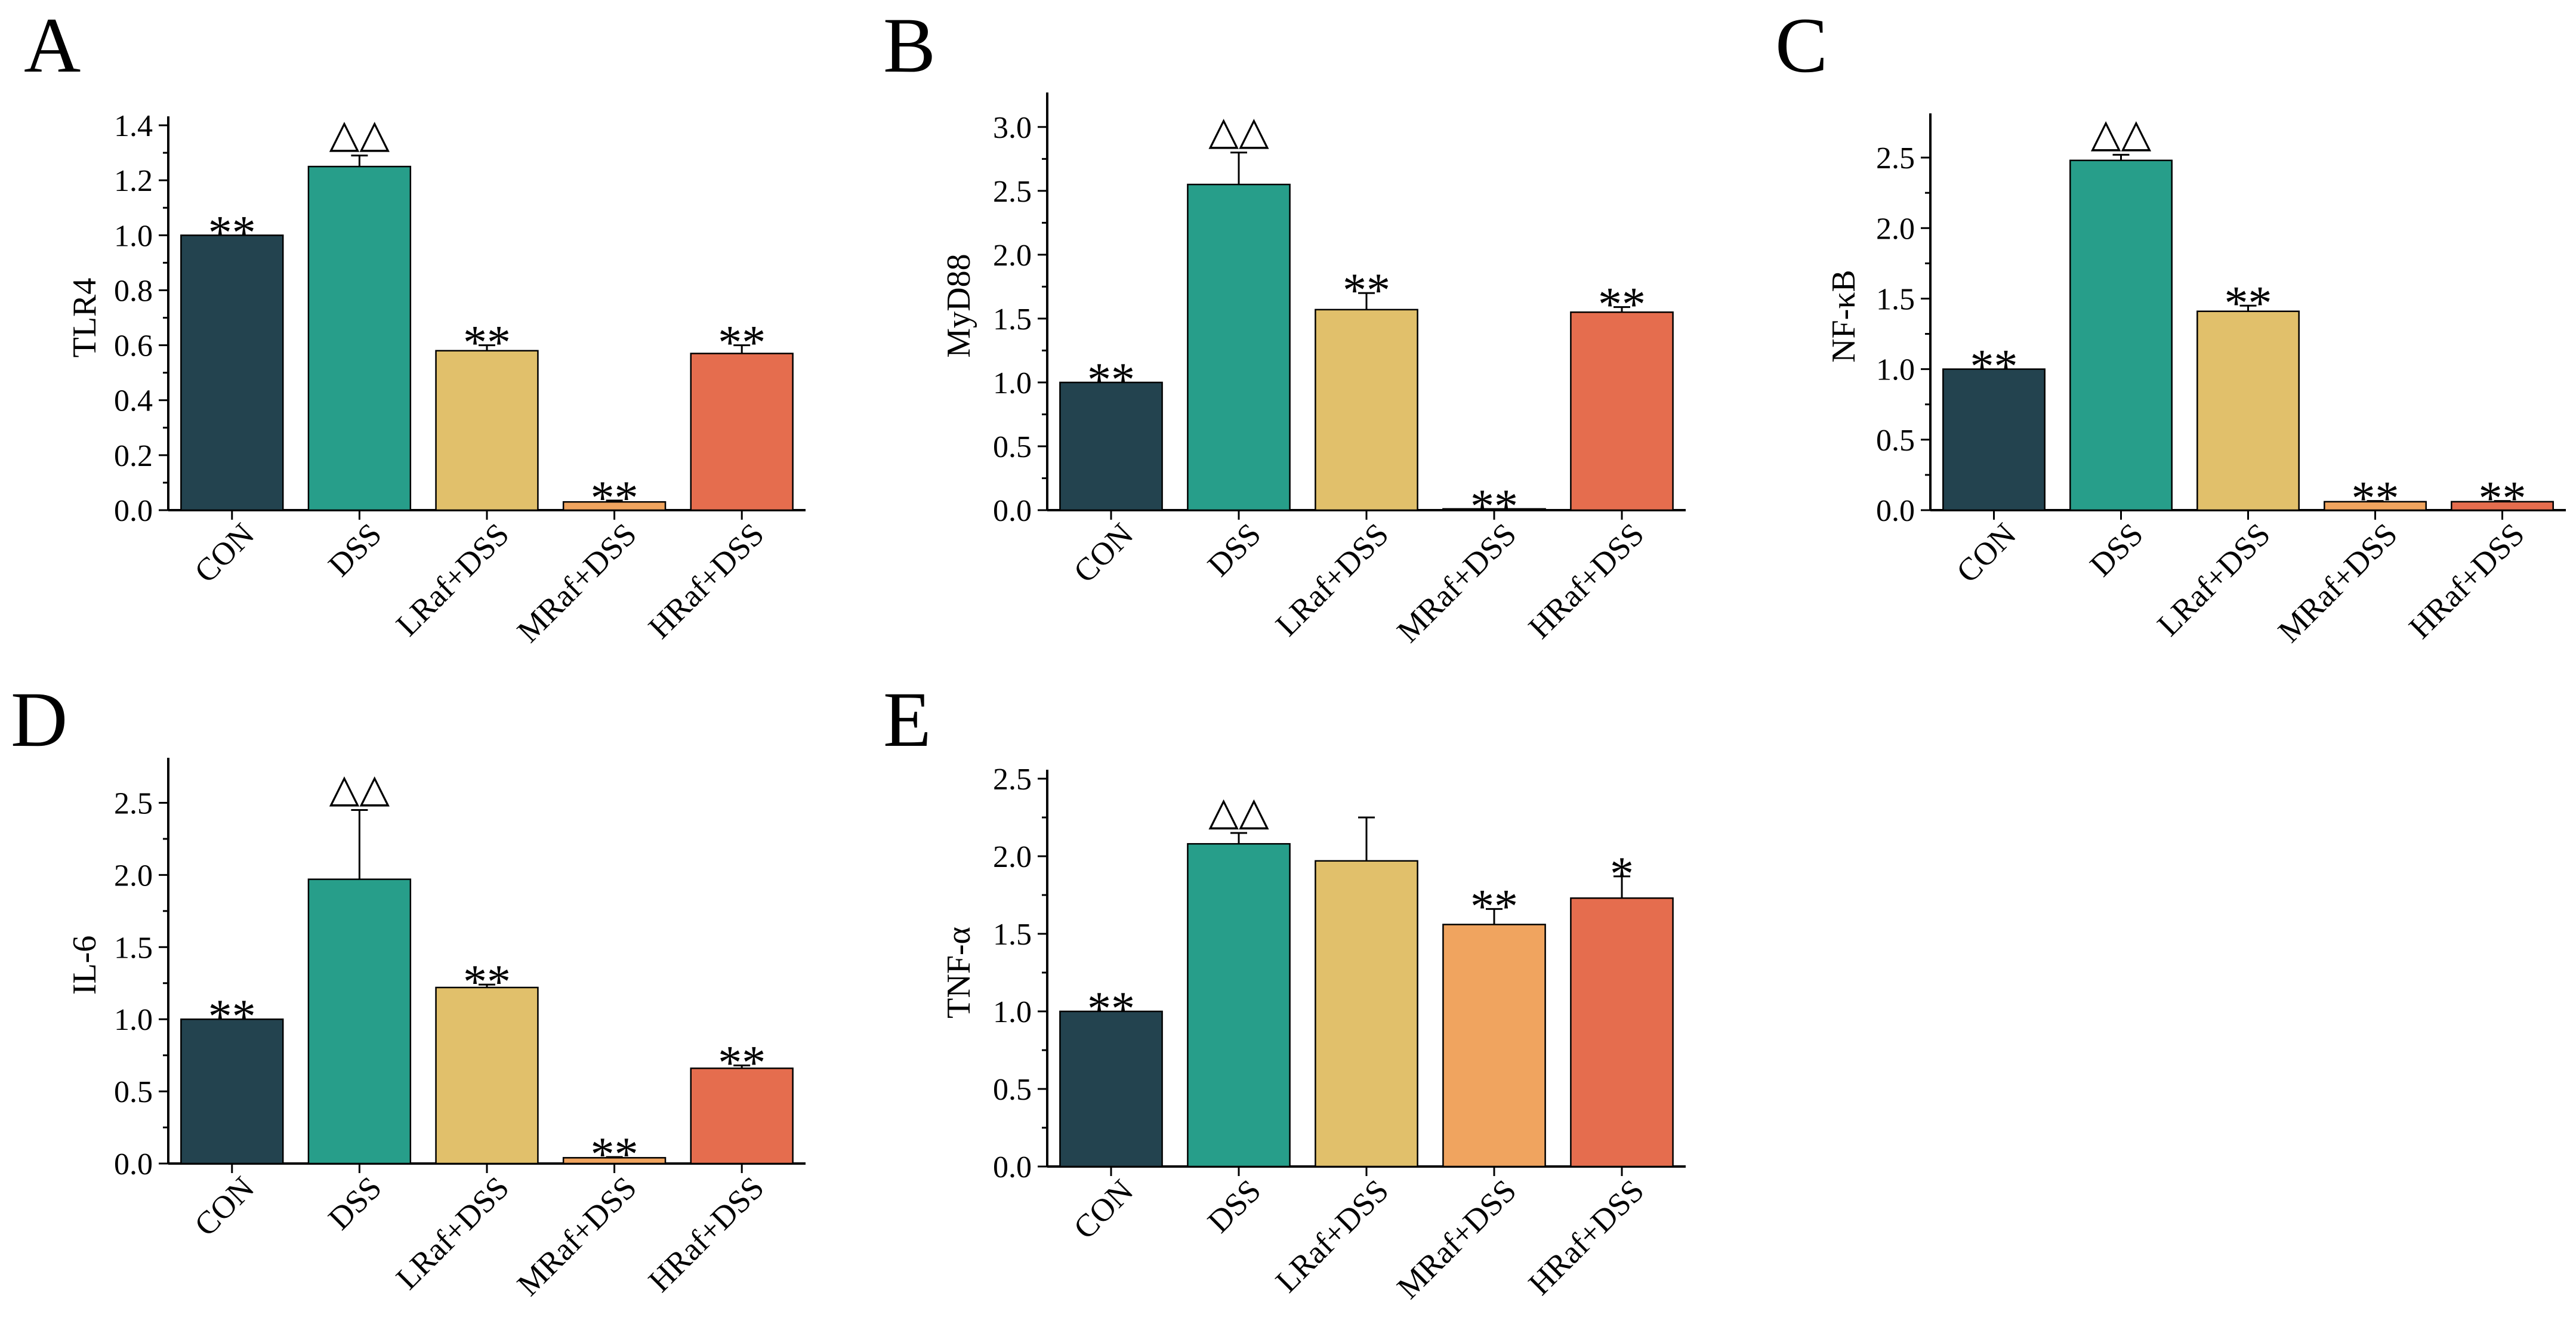 The width and height of the screenshot is (2576, 1330). I want to click on y-tick-label: 1.2, so click(134, 181).